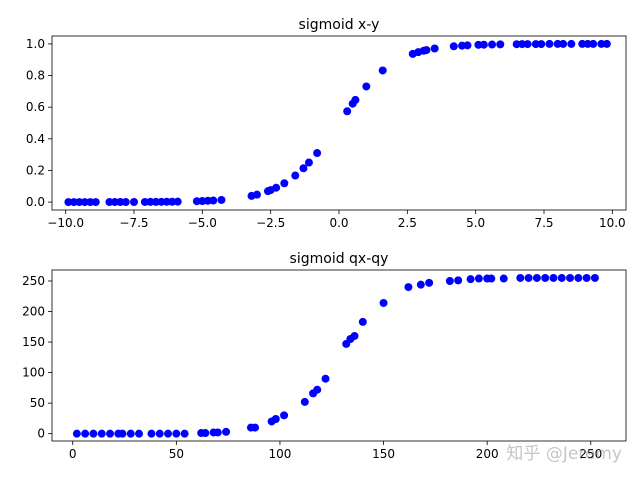 Image resolution: width=640 pixels, height=480 pixels. I want to click on y-tick-label: 0.6, so click(35, 107).